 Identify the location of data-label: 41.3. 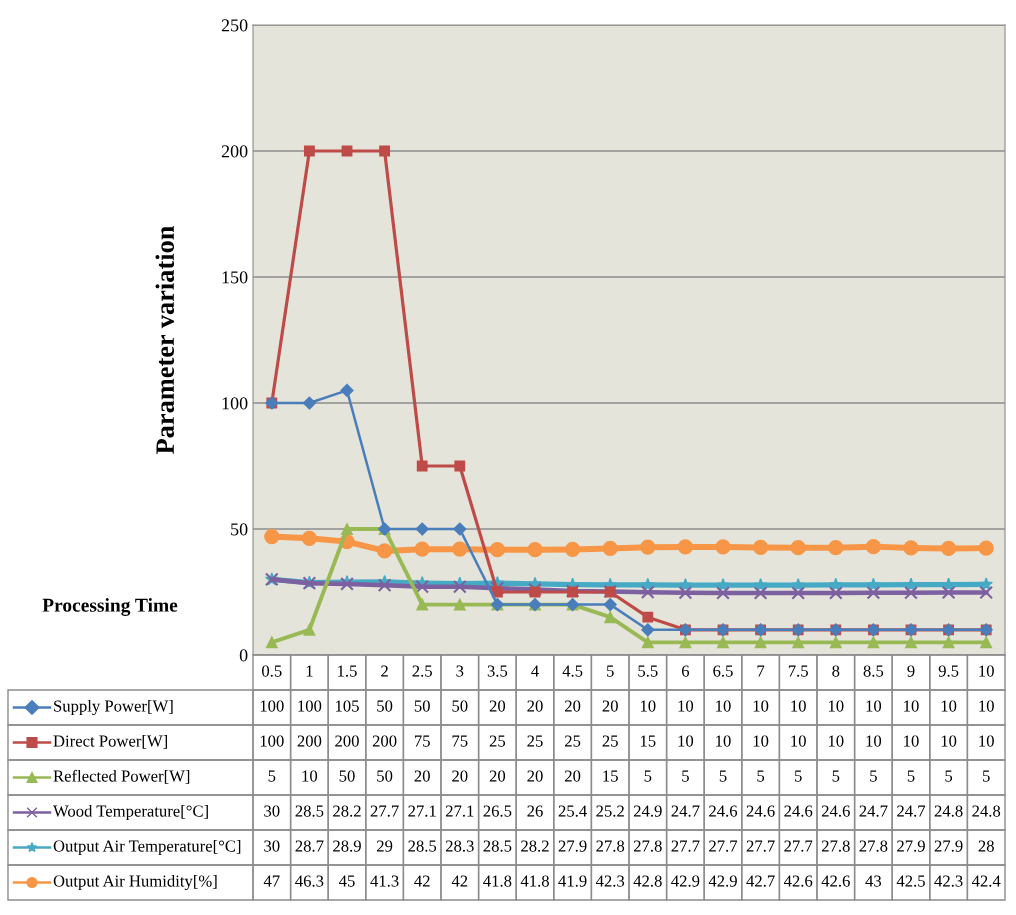
(384, 881).